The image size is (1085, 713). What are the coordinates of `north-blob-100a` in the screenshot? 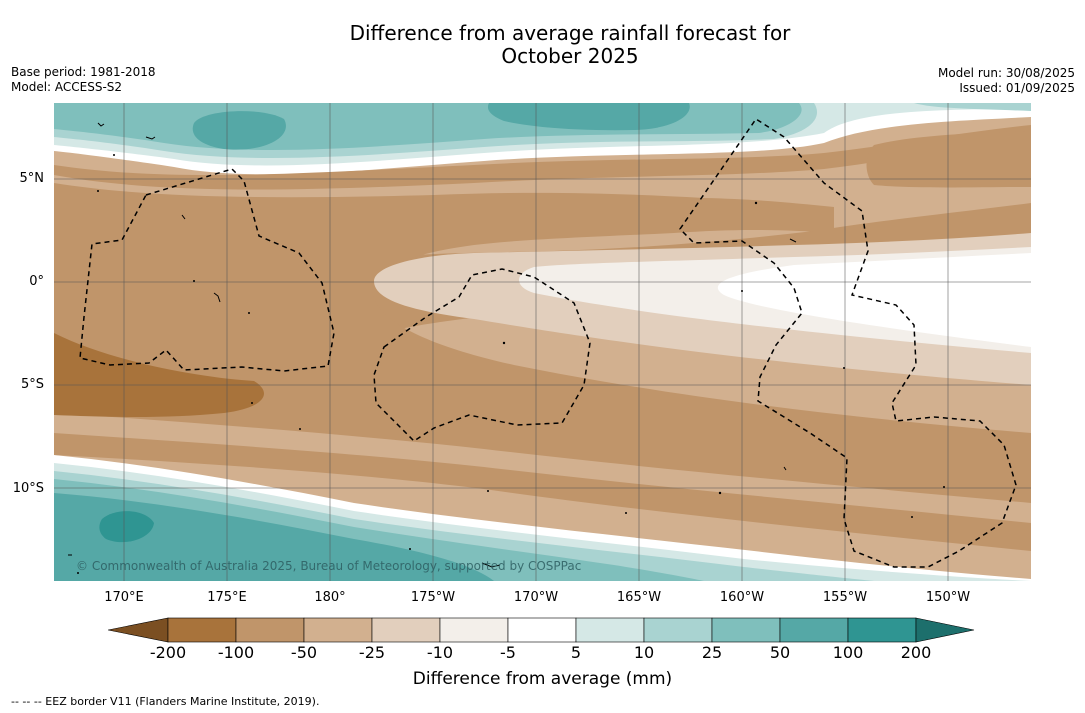 It's located at (239, 130).